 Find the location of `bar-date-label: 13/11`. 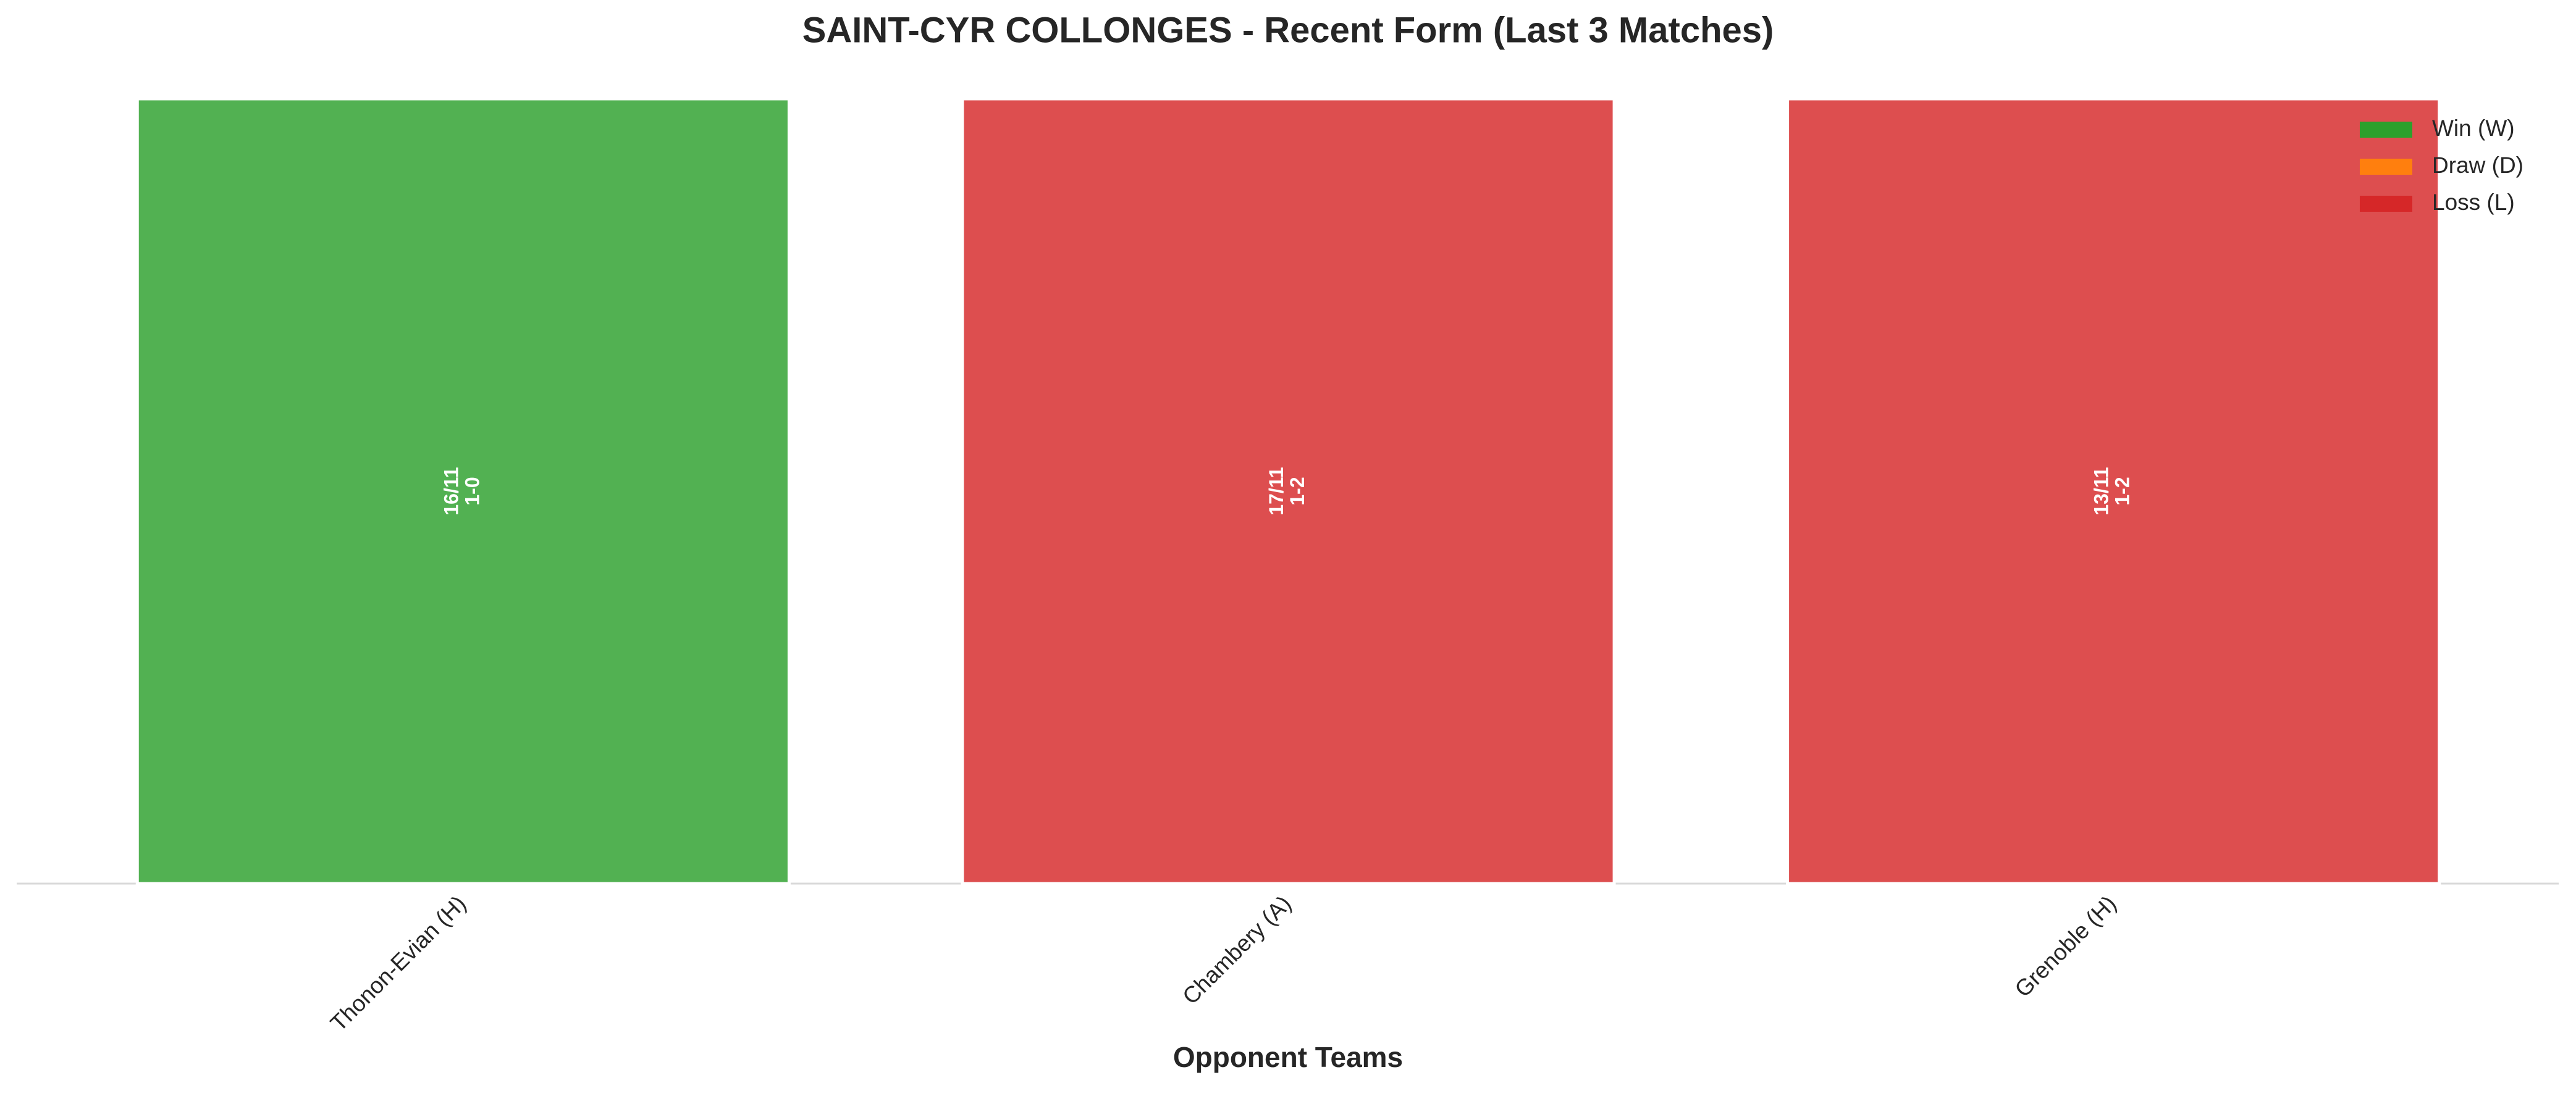

bar-date-label: 13/11 is located at coordinates (2101, 491).